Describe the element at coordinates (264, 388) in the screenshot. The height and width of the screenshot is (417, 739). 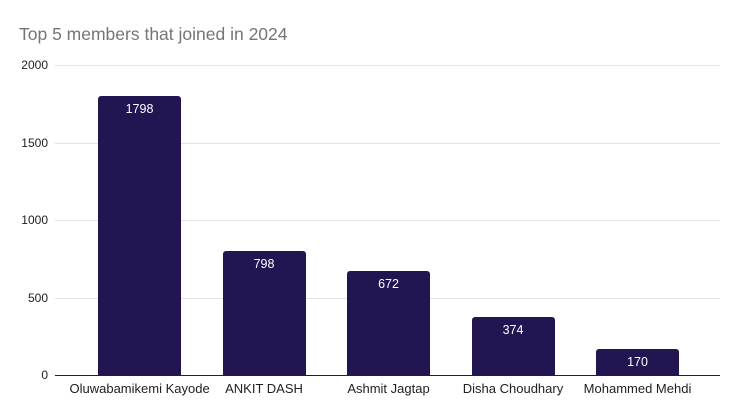
I see `x-axis-category-label: ANKIT DASH` at that location.